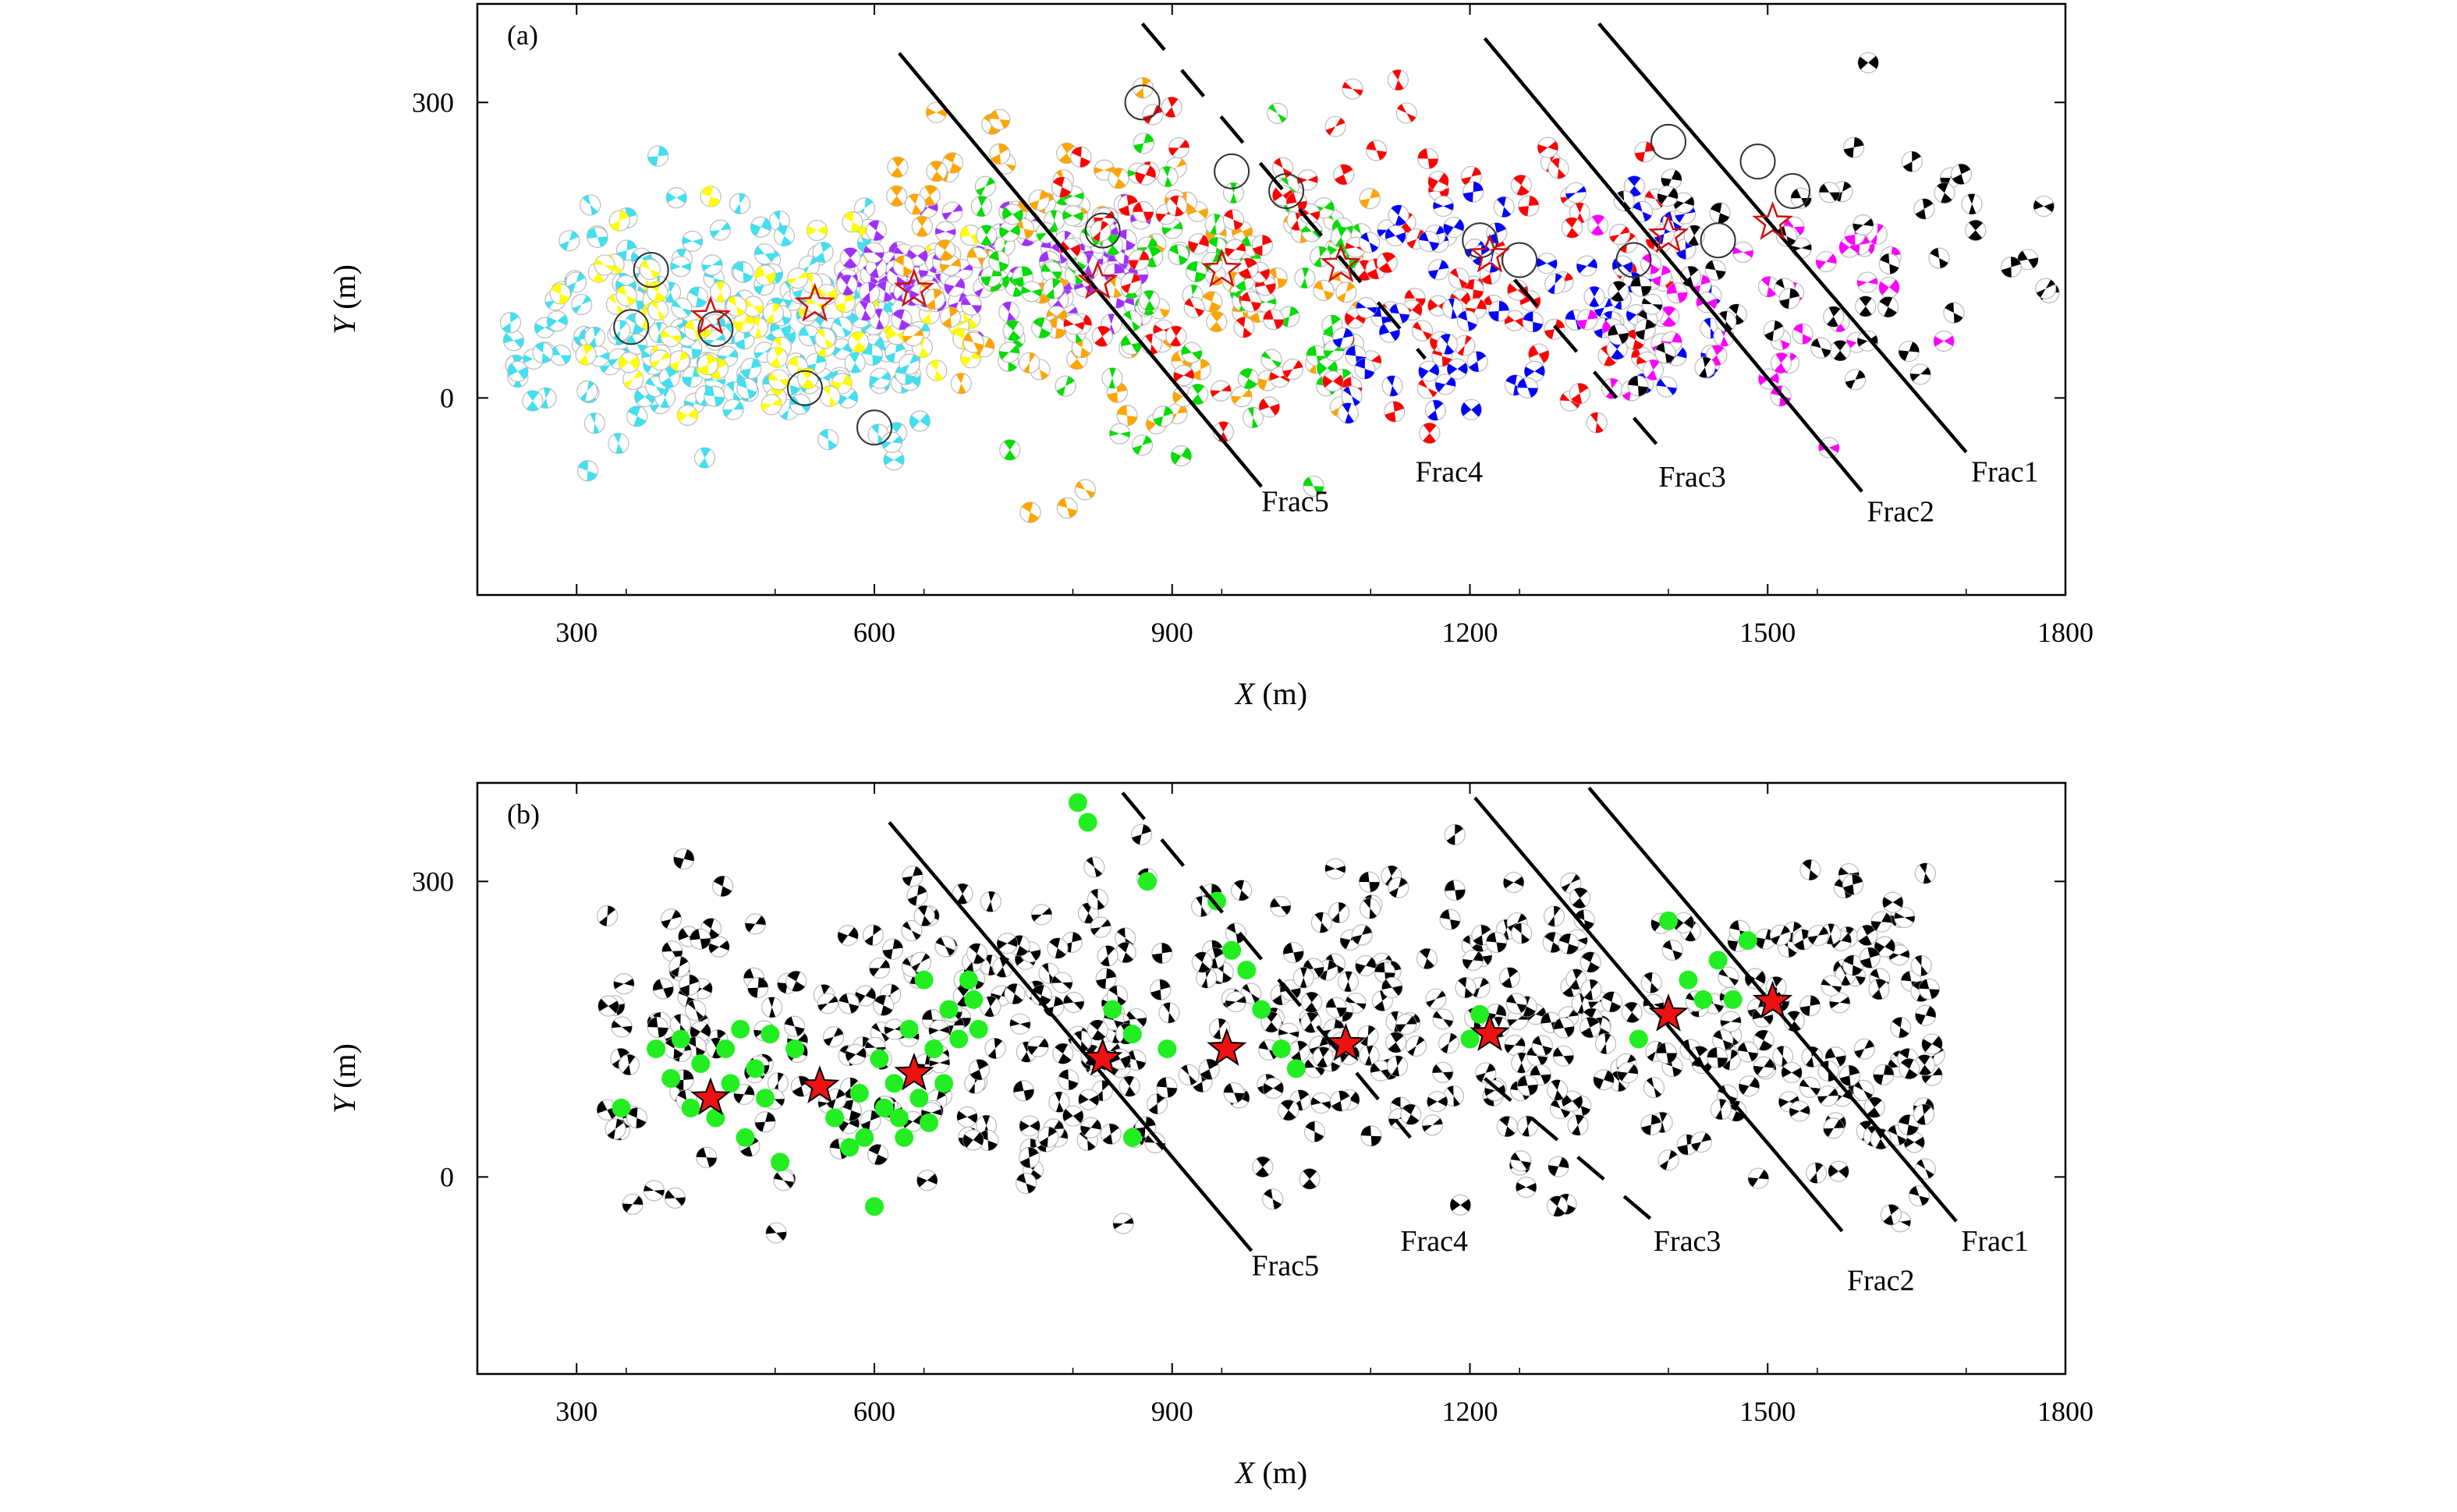 Image resolution: width=2457 pixels, height=1512 pixels. I want to click on fracture-label-frac4: Frac4, so click(1450, 472).